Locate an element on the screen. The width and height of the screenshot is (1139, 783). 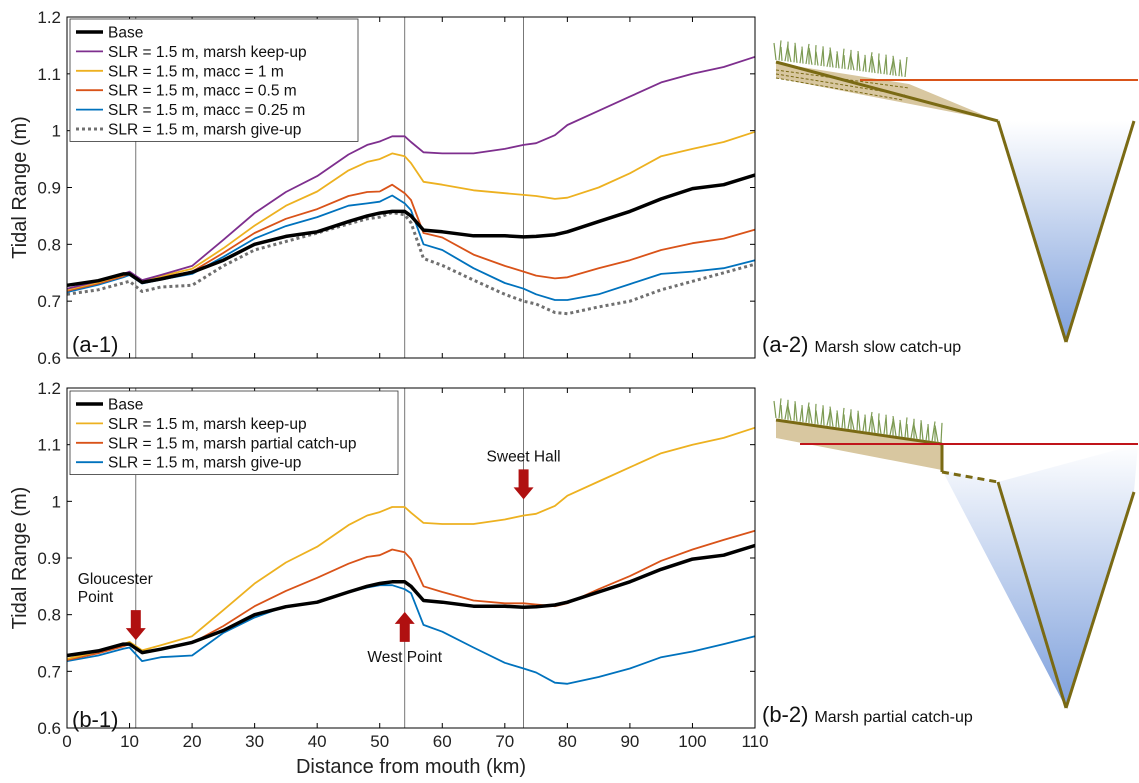
y-tick-label: 1.2 is located at coordinates (49, 388).